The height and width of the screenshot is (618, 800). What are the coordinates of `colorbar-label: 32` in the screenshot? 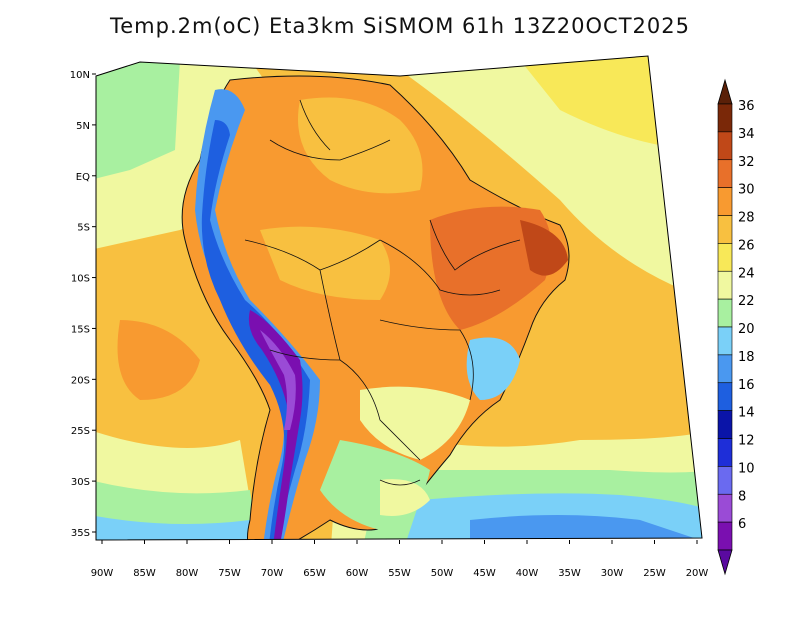 It's located at (746, 162).